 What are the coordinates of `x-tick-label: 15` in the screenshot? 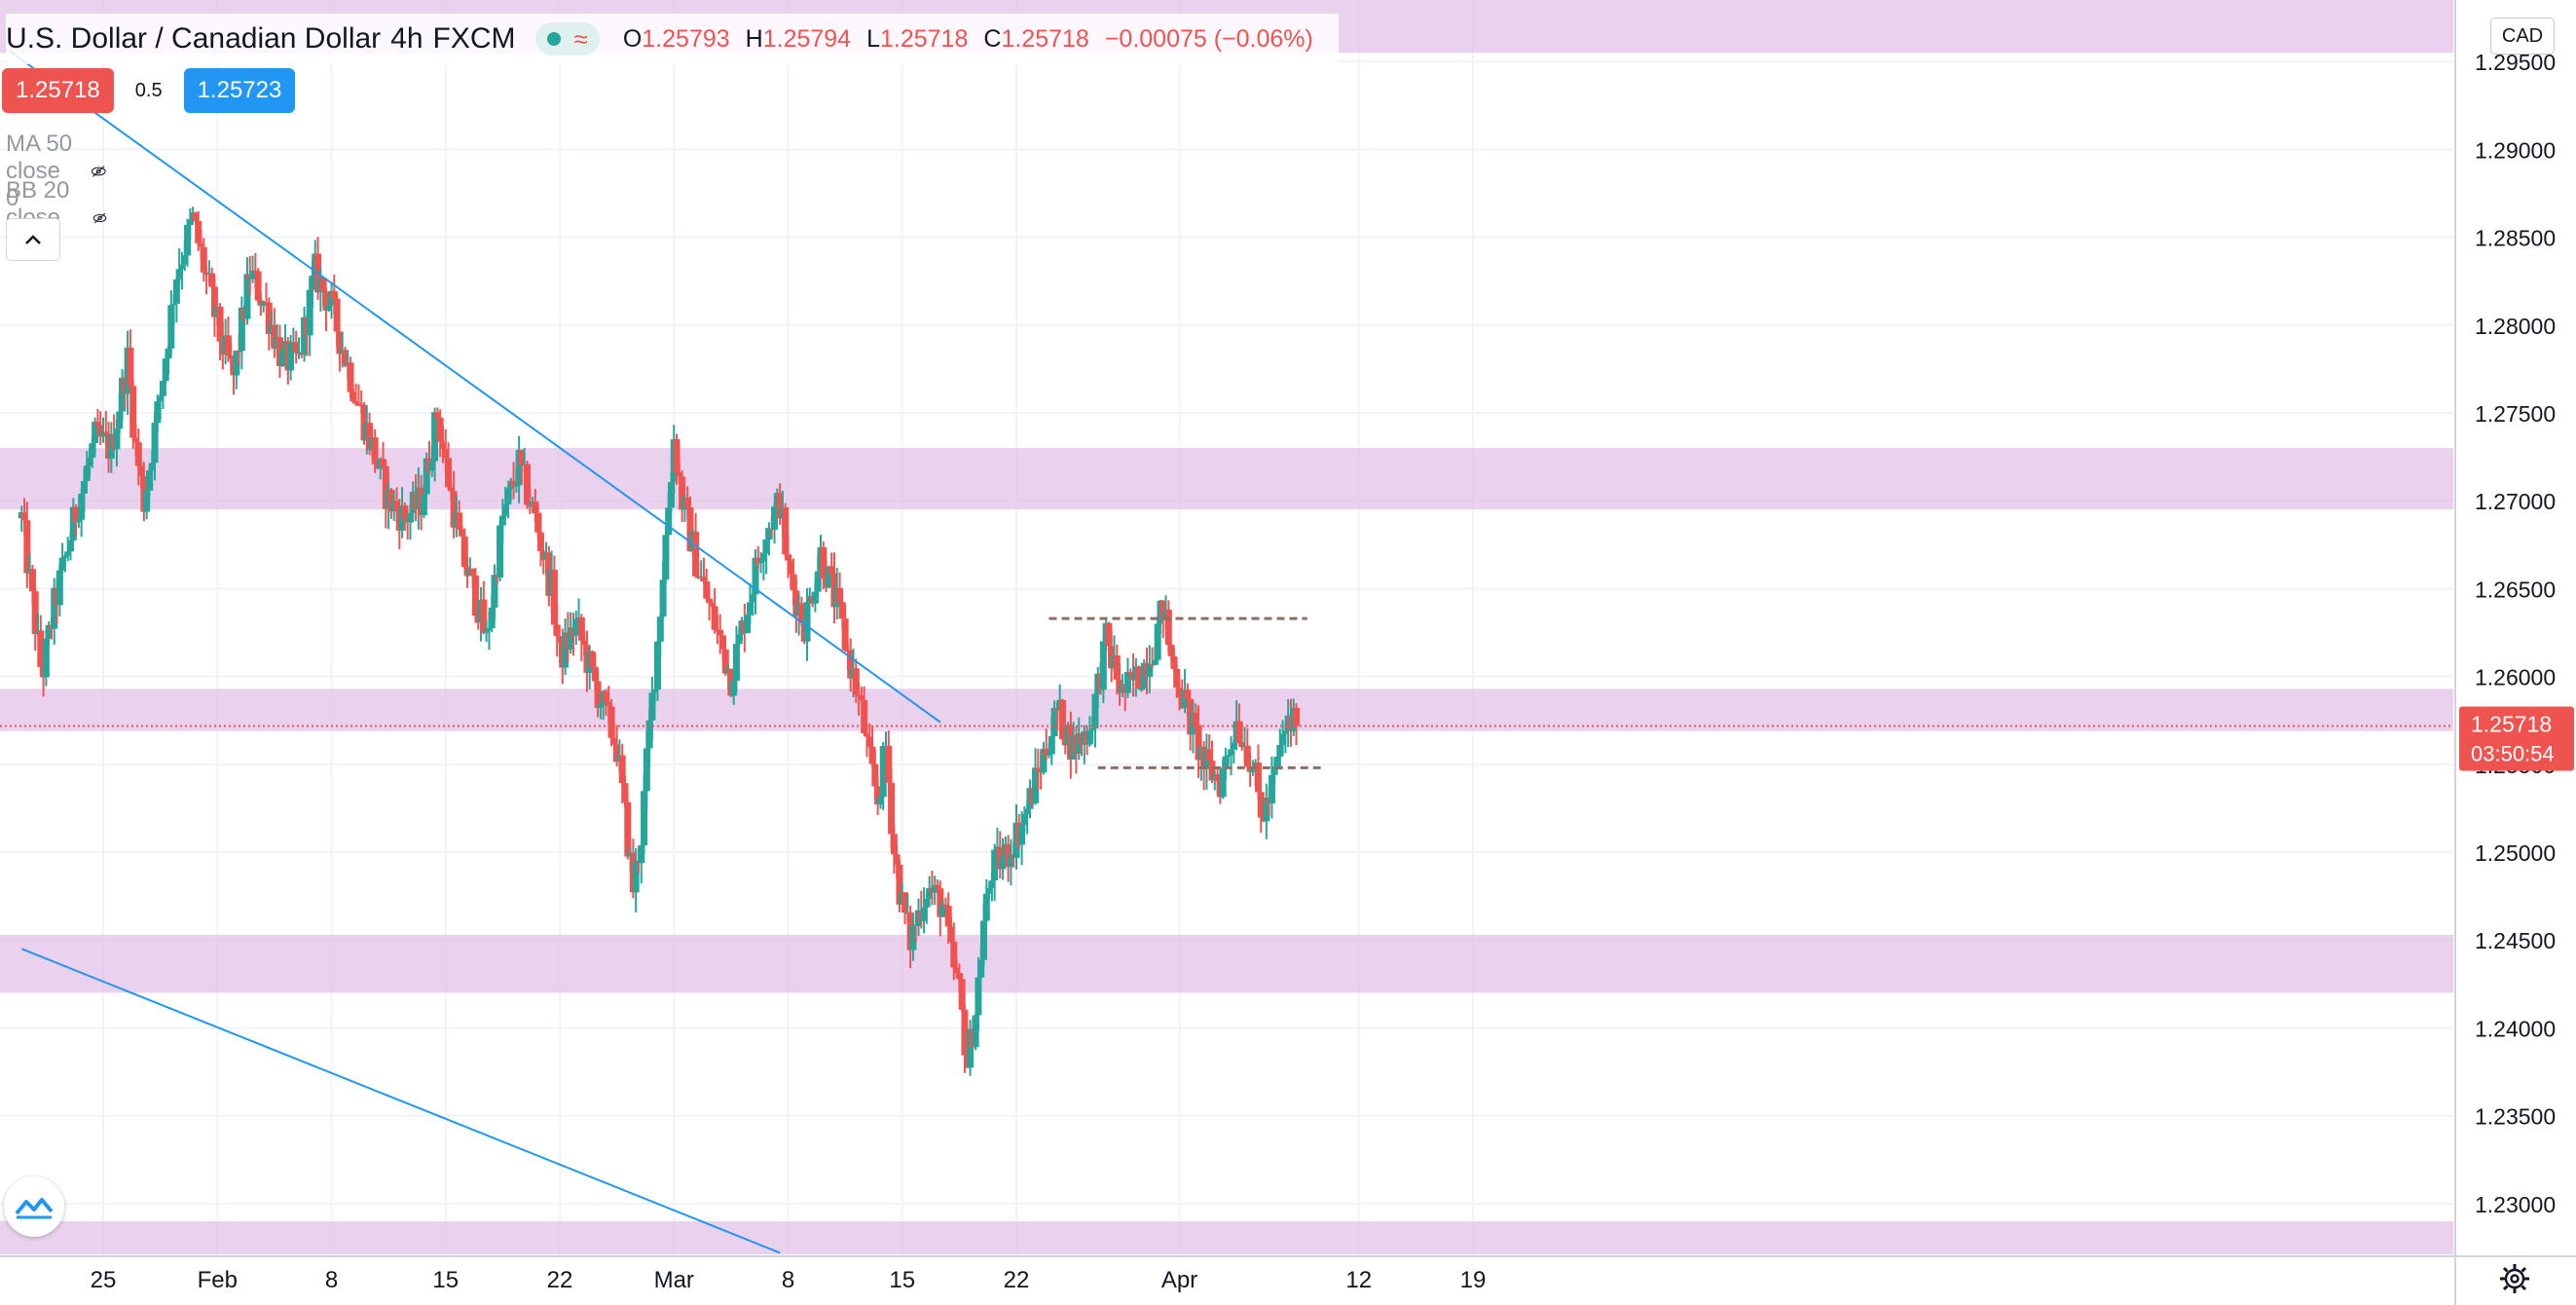 It's located at (445, 1280).